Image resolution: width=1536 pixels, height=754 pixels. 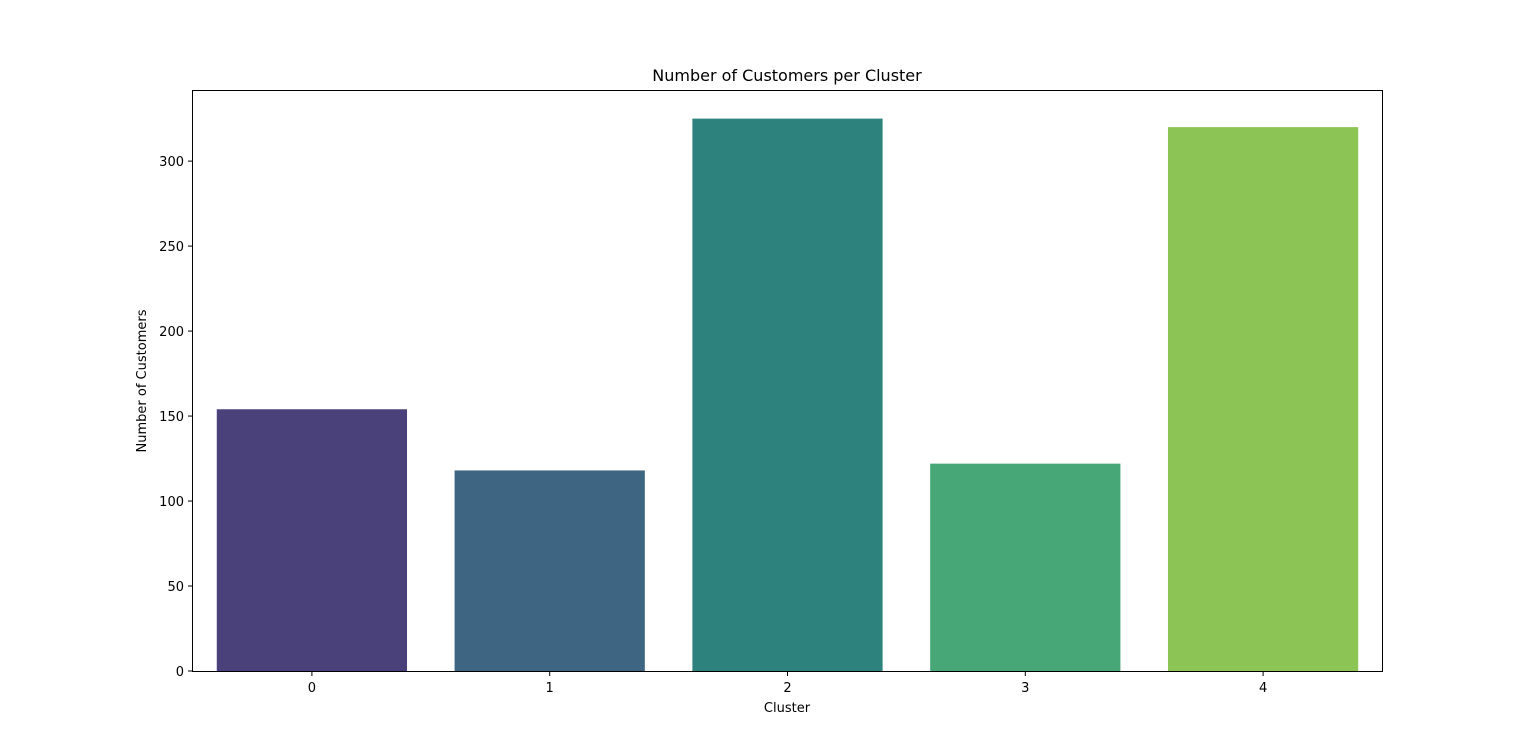 I want to click on x-tick-label: 0, so click(x=312, y=688).